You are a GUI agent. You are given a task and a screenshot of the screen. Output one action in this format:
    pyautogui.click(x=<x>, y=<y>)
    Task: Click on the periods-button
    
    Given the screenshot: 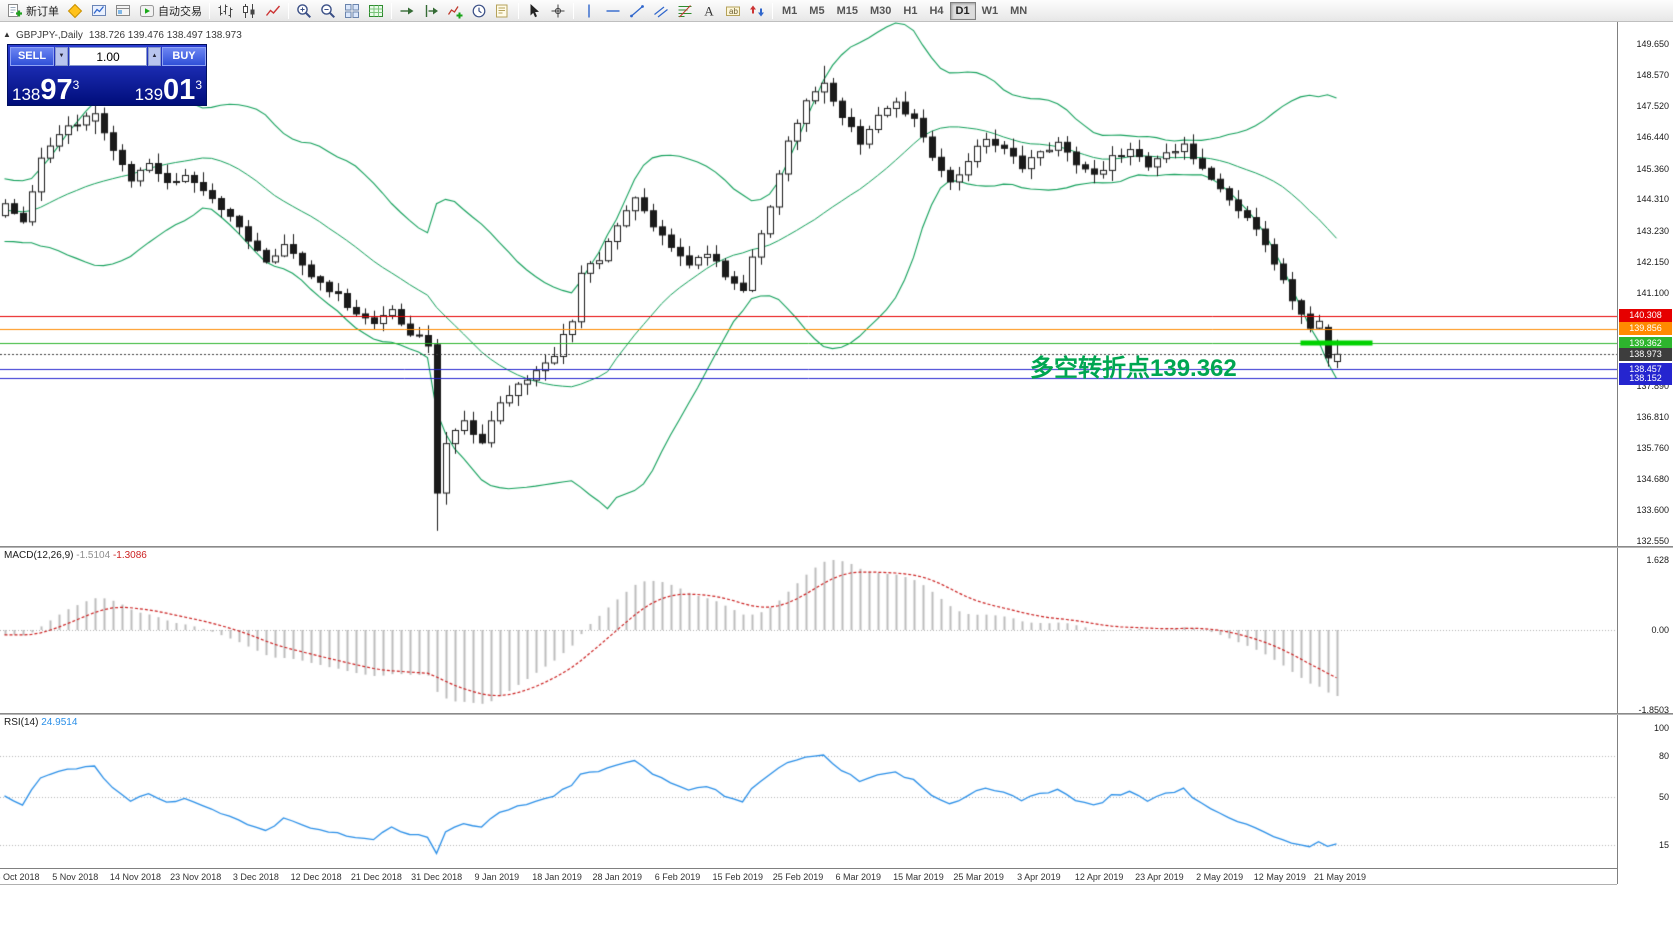 What is the action you would take?
    pyautogui.click(x=479, y=11)
    